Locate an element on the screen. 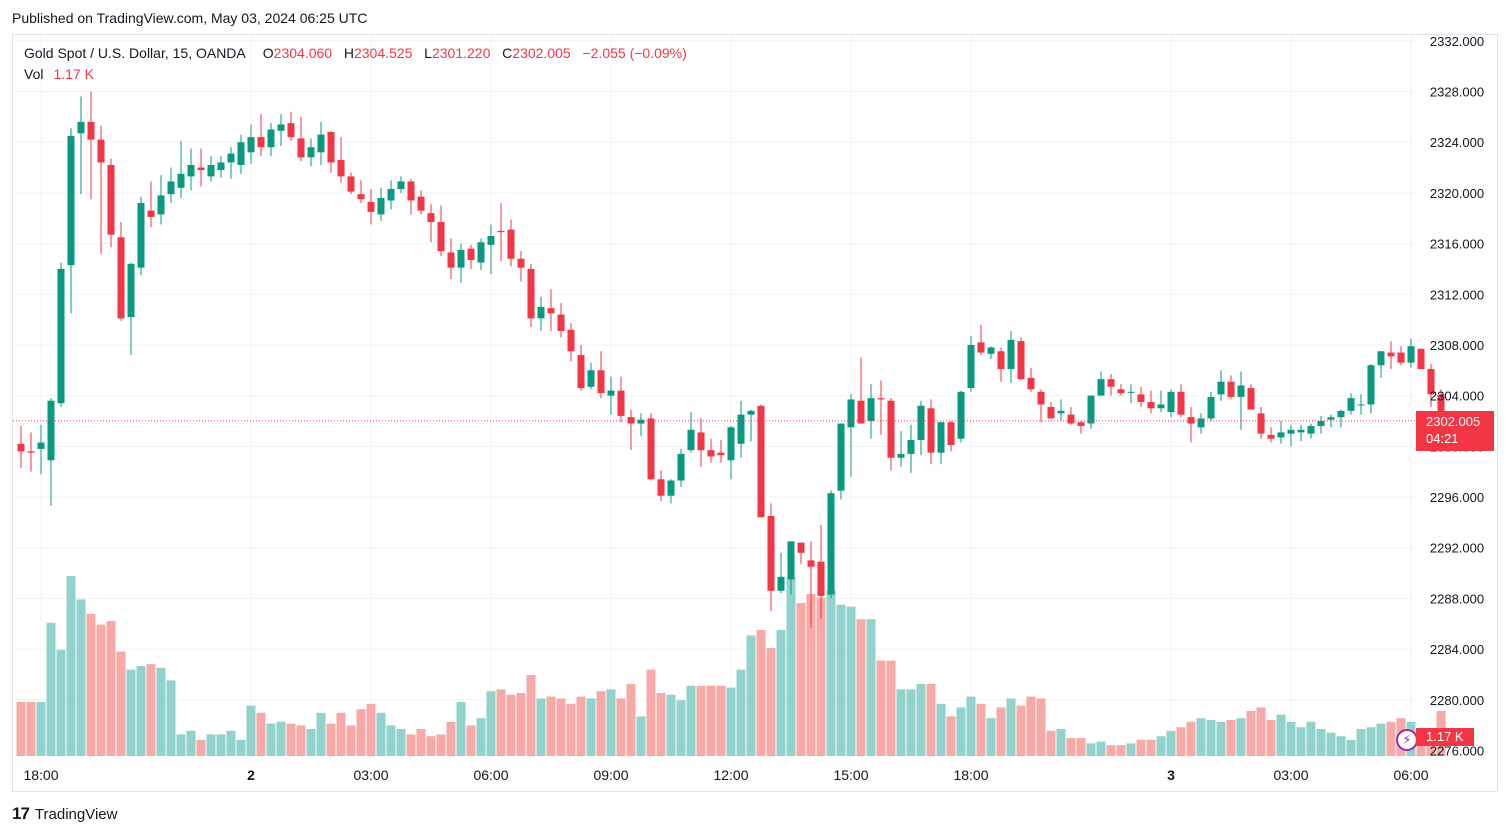  tradingview-logo: 17 TradingView is located at coordinates (64, 814).